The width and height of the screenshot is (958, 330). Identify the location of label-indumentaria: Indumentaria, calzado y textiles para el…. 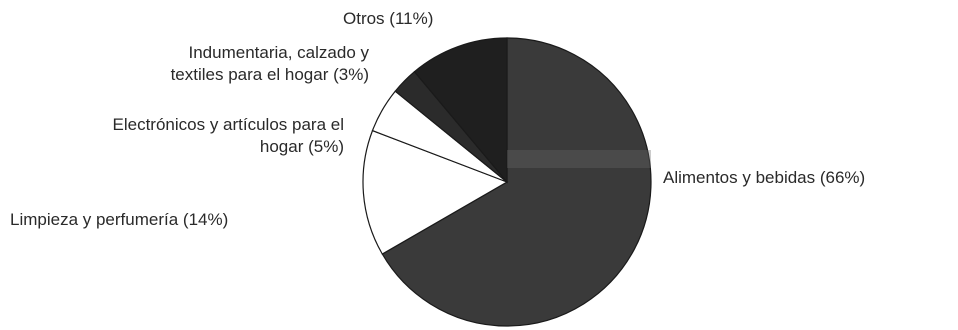
(270, 64).